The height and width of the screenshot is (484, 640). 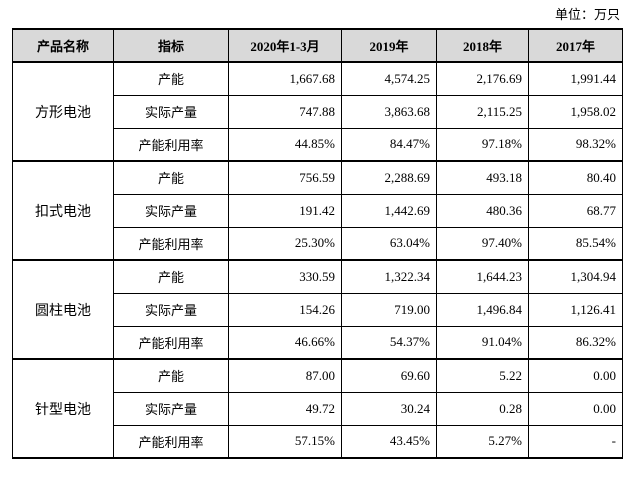 What do you see at coordinates (482, 78) in the screenshot?
I see `value-cell: 2,176.69` at bounding box center [482, 78].